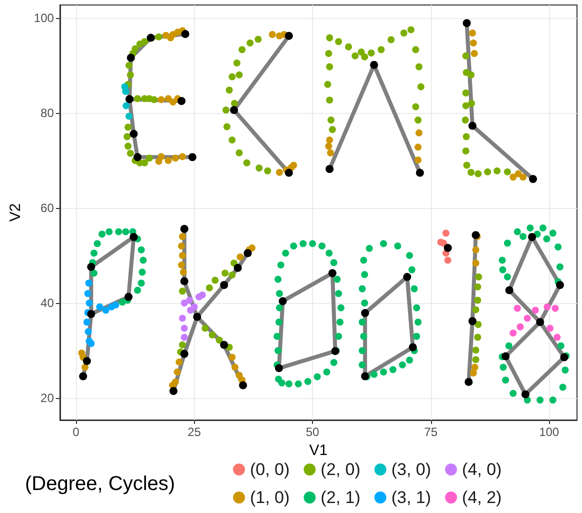 This screenshot has width=582, height=513. Describe the element at coordinates (47, 303) in the screenshot. I see `y-tick-label: 40` at that location.